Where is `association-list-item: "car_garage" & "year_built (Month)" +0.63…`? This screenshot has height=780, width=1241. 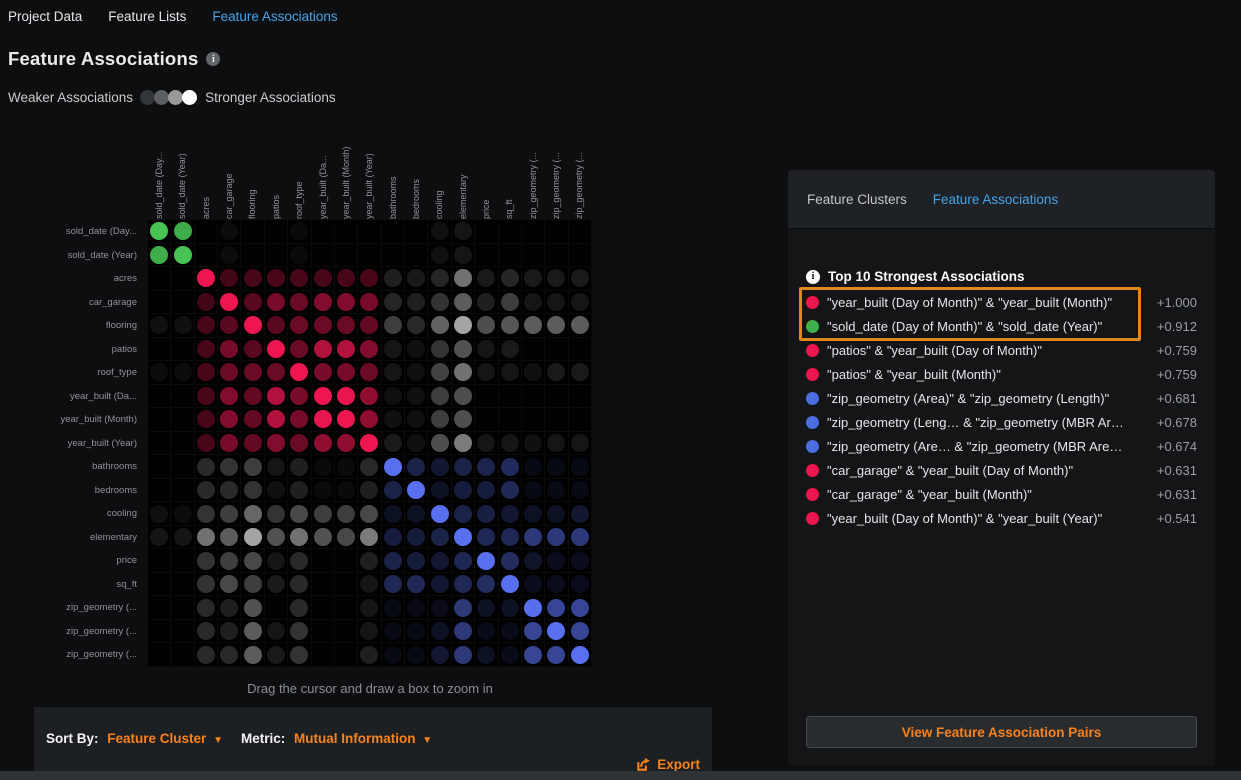 association-list-item: "car_garage" & "year_built (Month)" +0.63… is located at coordinates (1001, 494).